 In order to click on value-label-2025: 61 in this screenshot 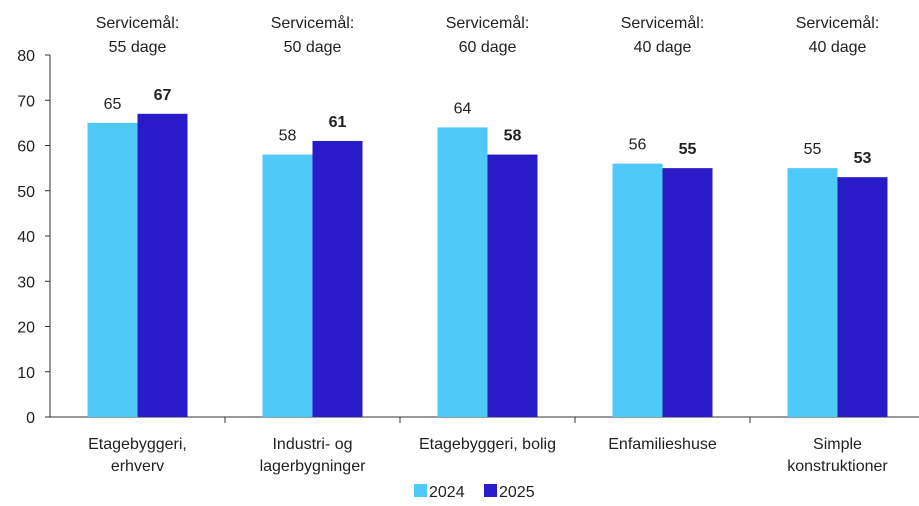, I will do `click(338, 122)`.